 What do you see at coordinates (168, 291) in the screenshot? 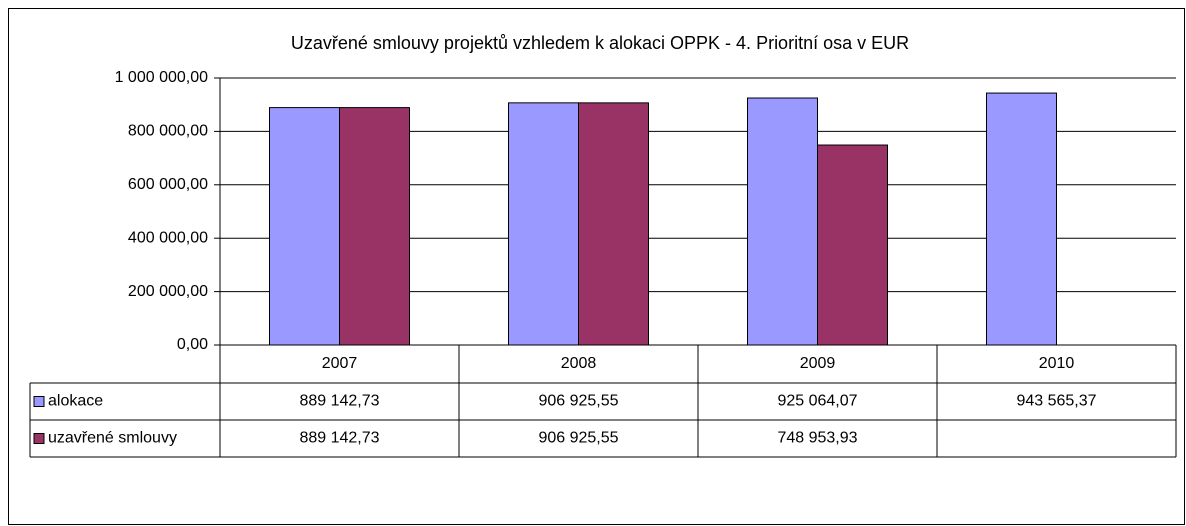
I see `y-tick-label: 200 000,00` at bounding box center [168, 291].